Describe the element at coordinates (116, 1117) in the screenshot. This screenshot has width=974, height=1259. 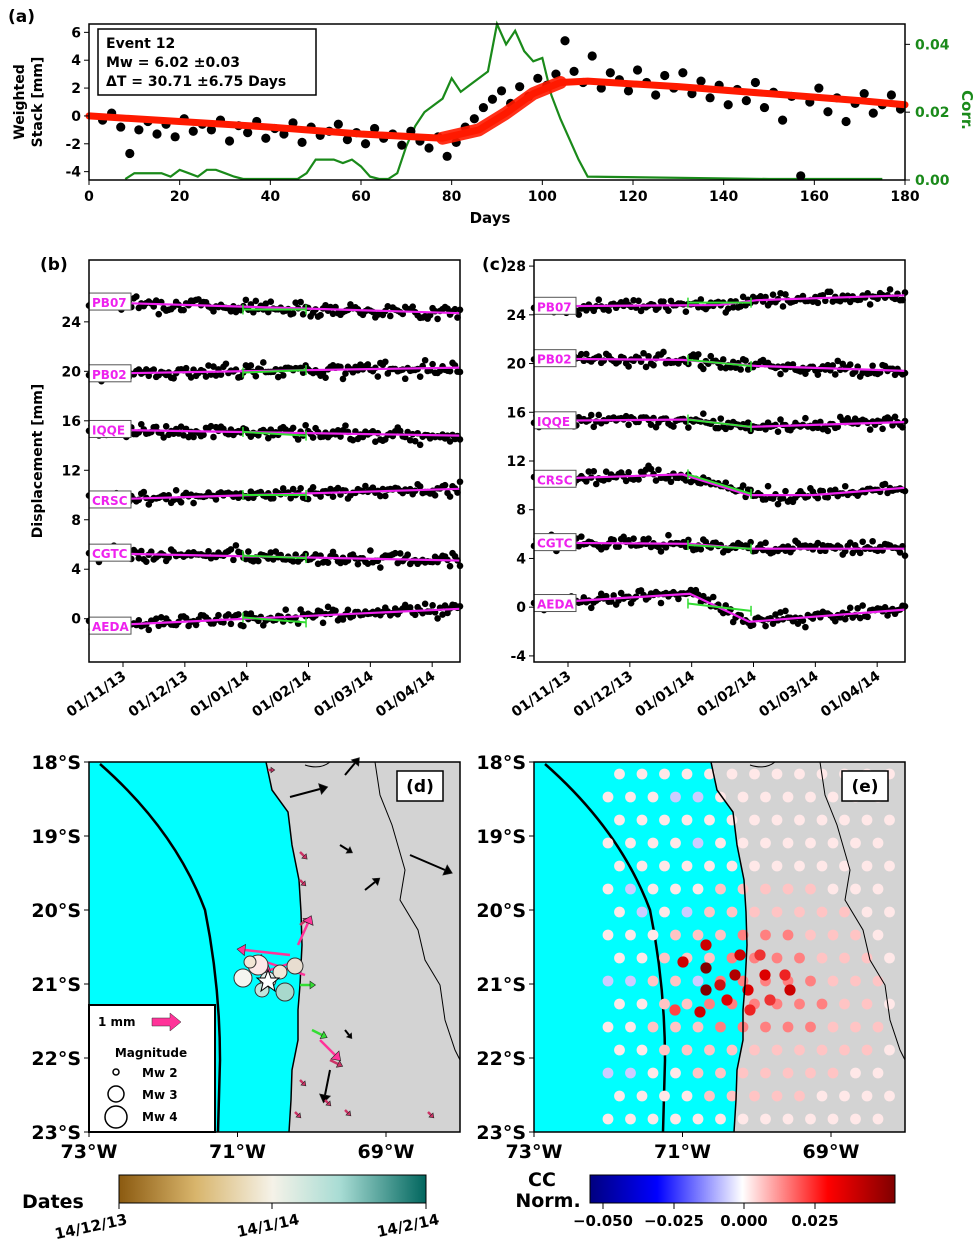
I see `legend-circle-mw4` at that location.